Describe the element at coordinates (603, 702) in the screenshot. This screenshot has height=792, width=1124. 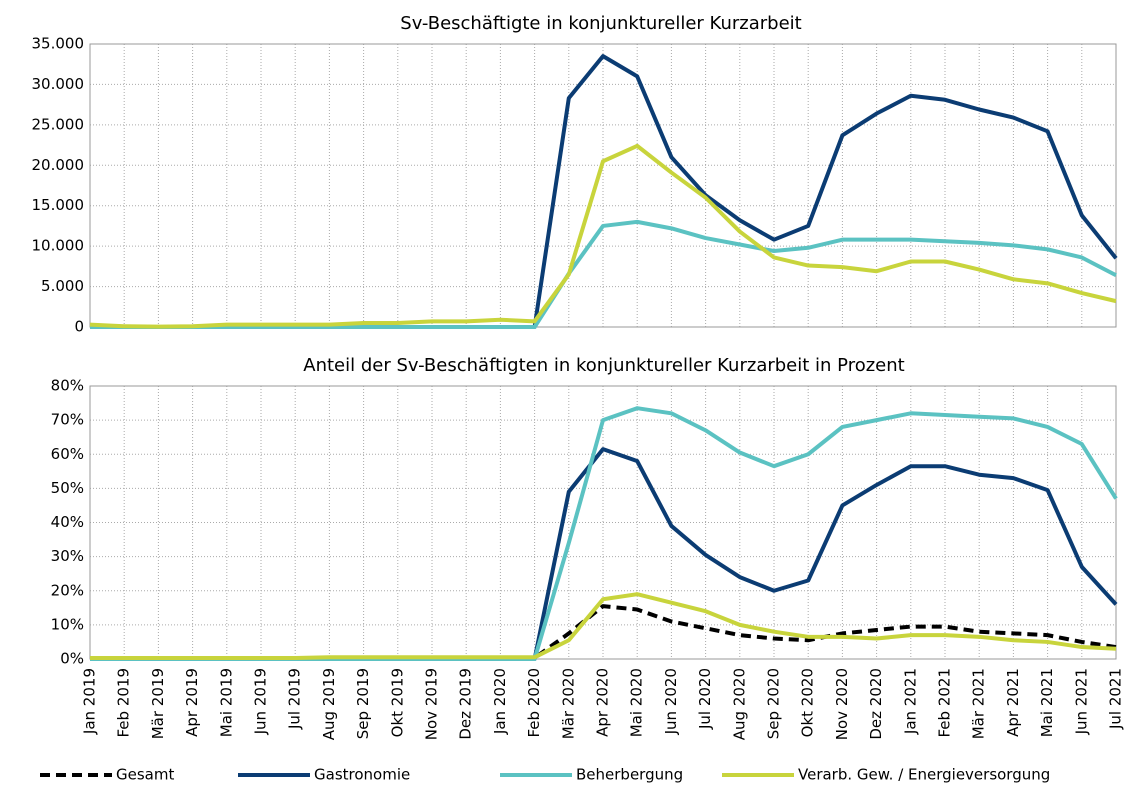
I see `x-tick-label: Apr 2020` at that location.